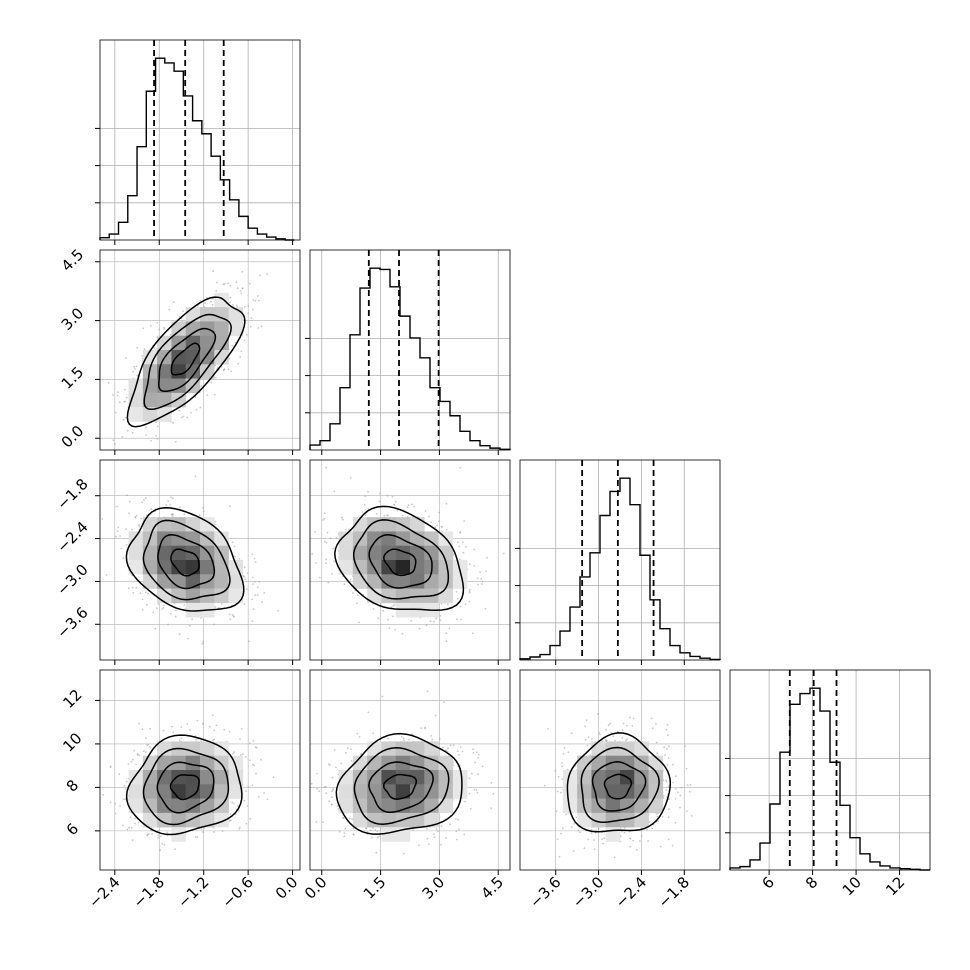 This screenshot has width=970, height=970. Describe the element at coordinates (620, 569) in the screenshot. I see `histogram-step-line` at that location.